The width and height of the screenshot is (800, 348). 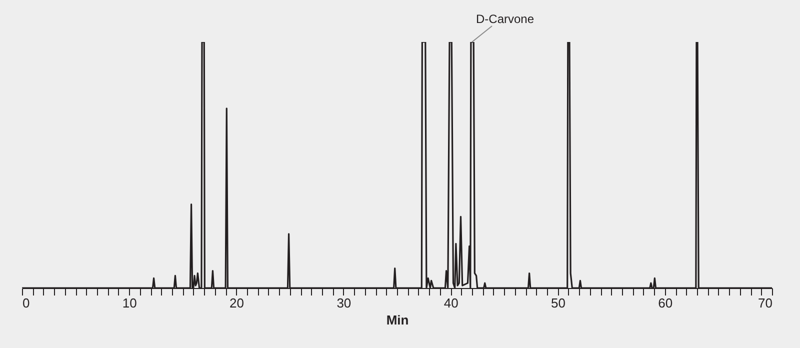 What do you see at coordinates (344, 303) in the screenshot?
I see `x-tick-label: 30` at bounding box center [344, 303].